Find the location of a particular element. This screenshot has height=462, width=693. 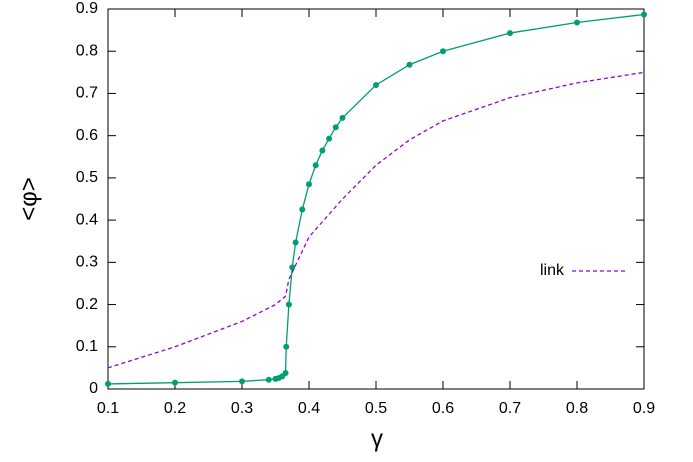

y-tick-label: 0.2 is located at coordinates (87, 304).